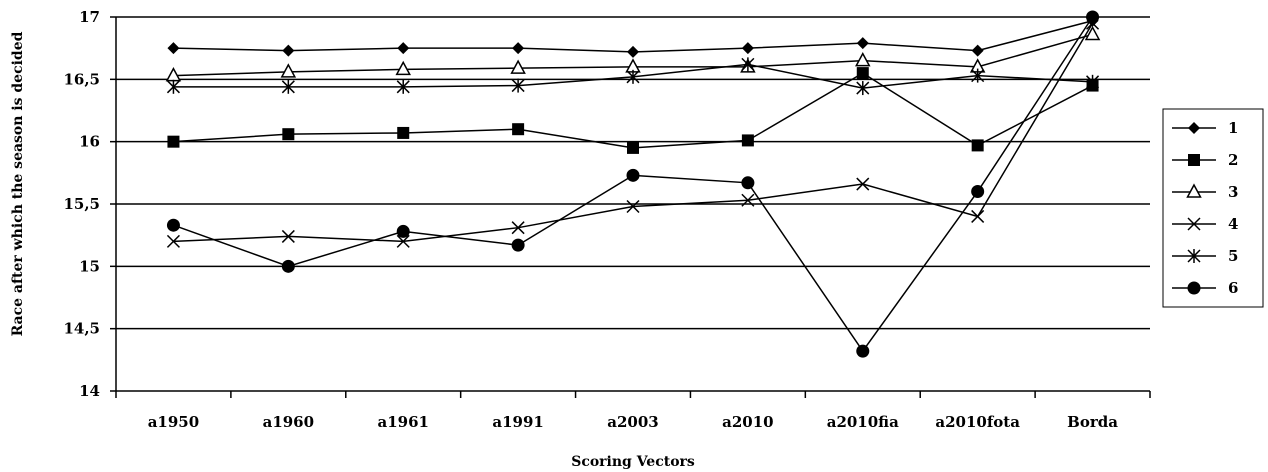 This screenshot has width=1268, height=472. Describe the element at coordinates (1205, 288) in the screenshot. I see `legend-item: 6` at that location.